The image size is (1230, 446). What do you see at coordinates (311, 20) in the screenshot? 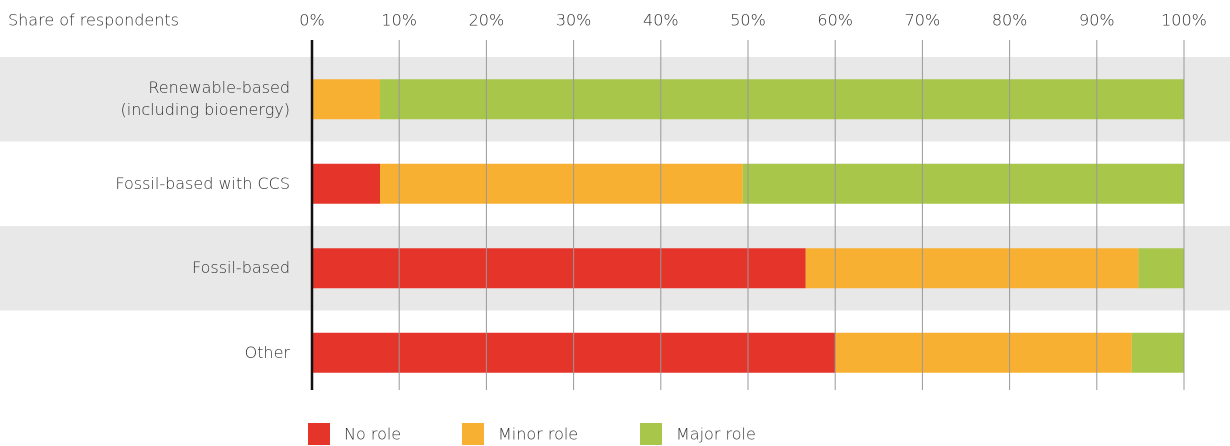
I see `x-tick-label: 0%` at bounding box center [311, 20].